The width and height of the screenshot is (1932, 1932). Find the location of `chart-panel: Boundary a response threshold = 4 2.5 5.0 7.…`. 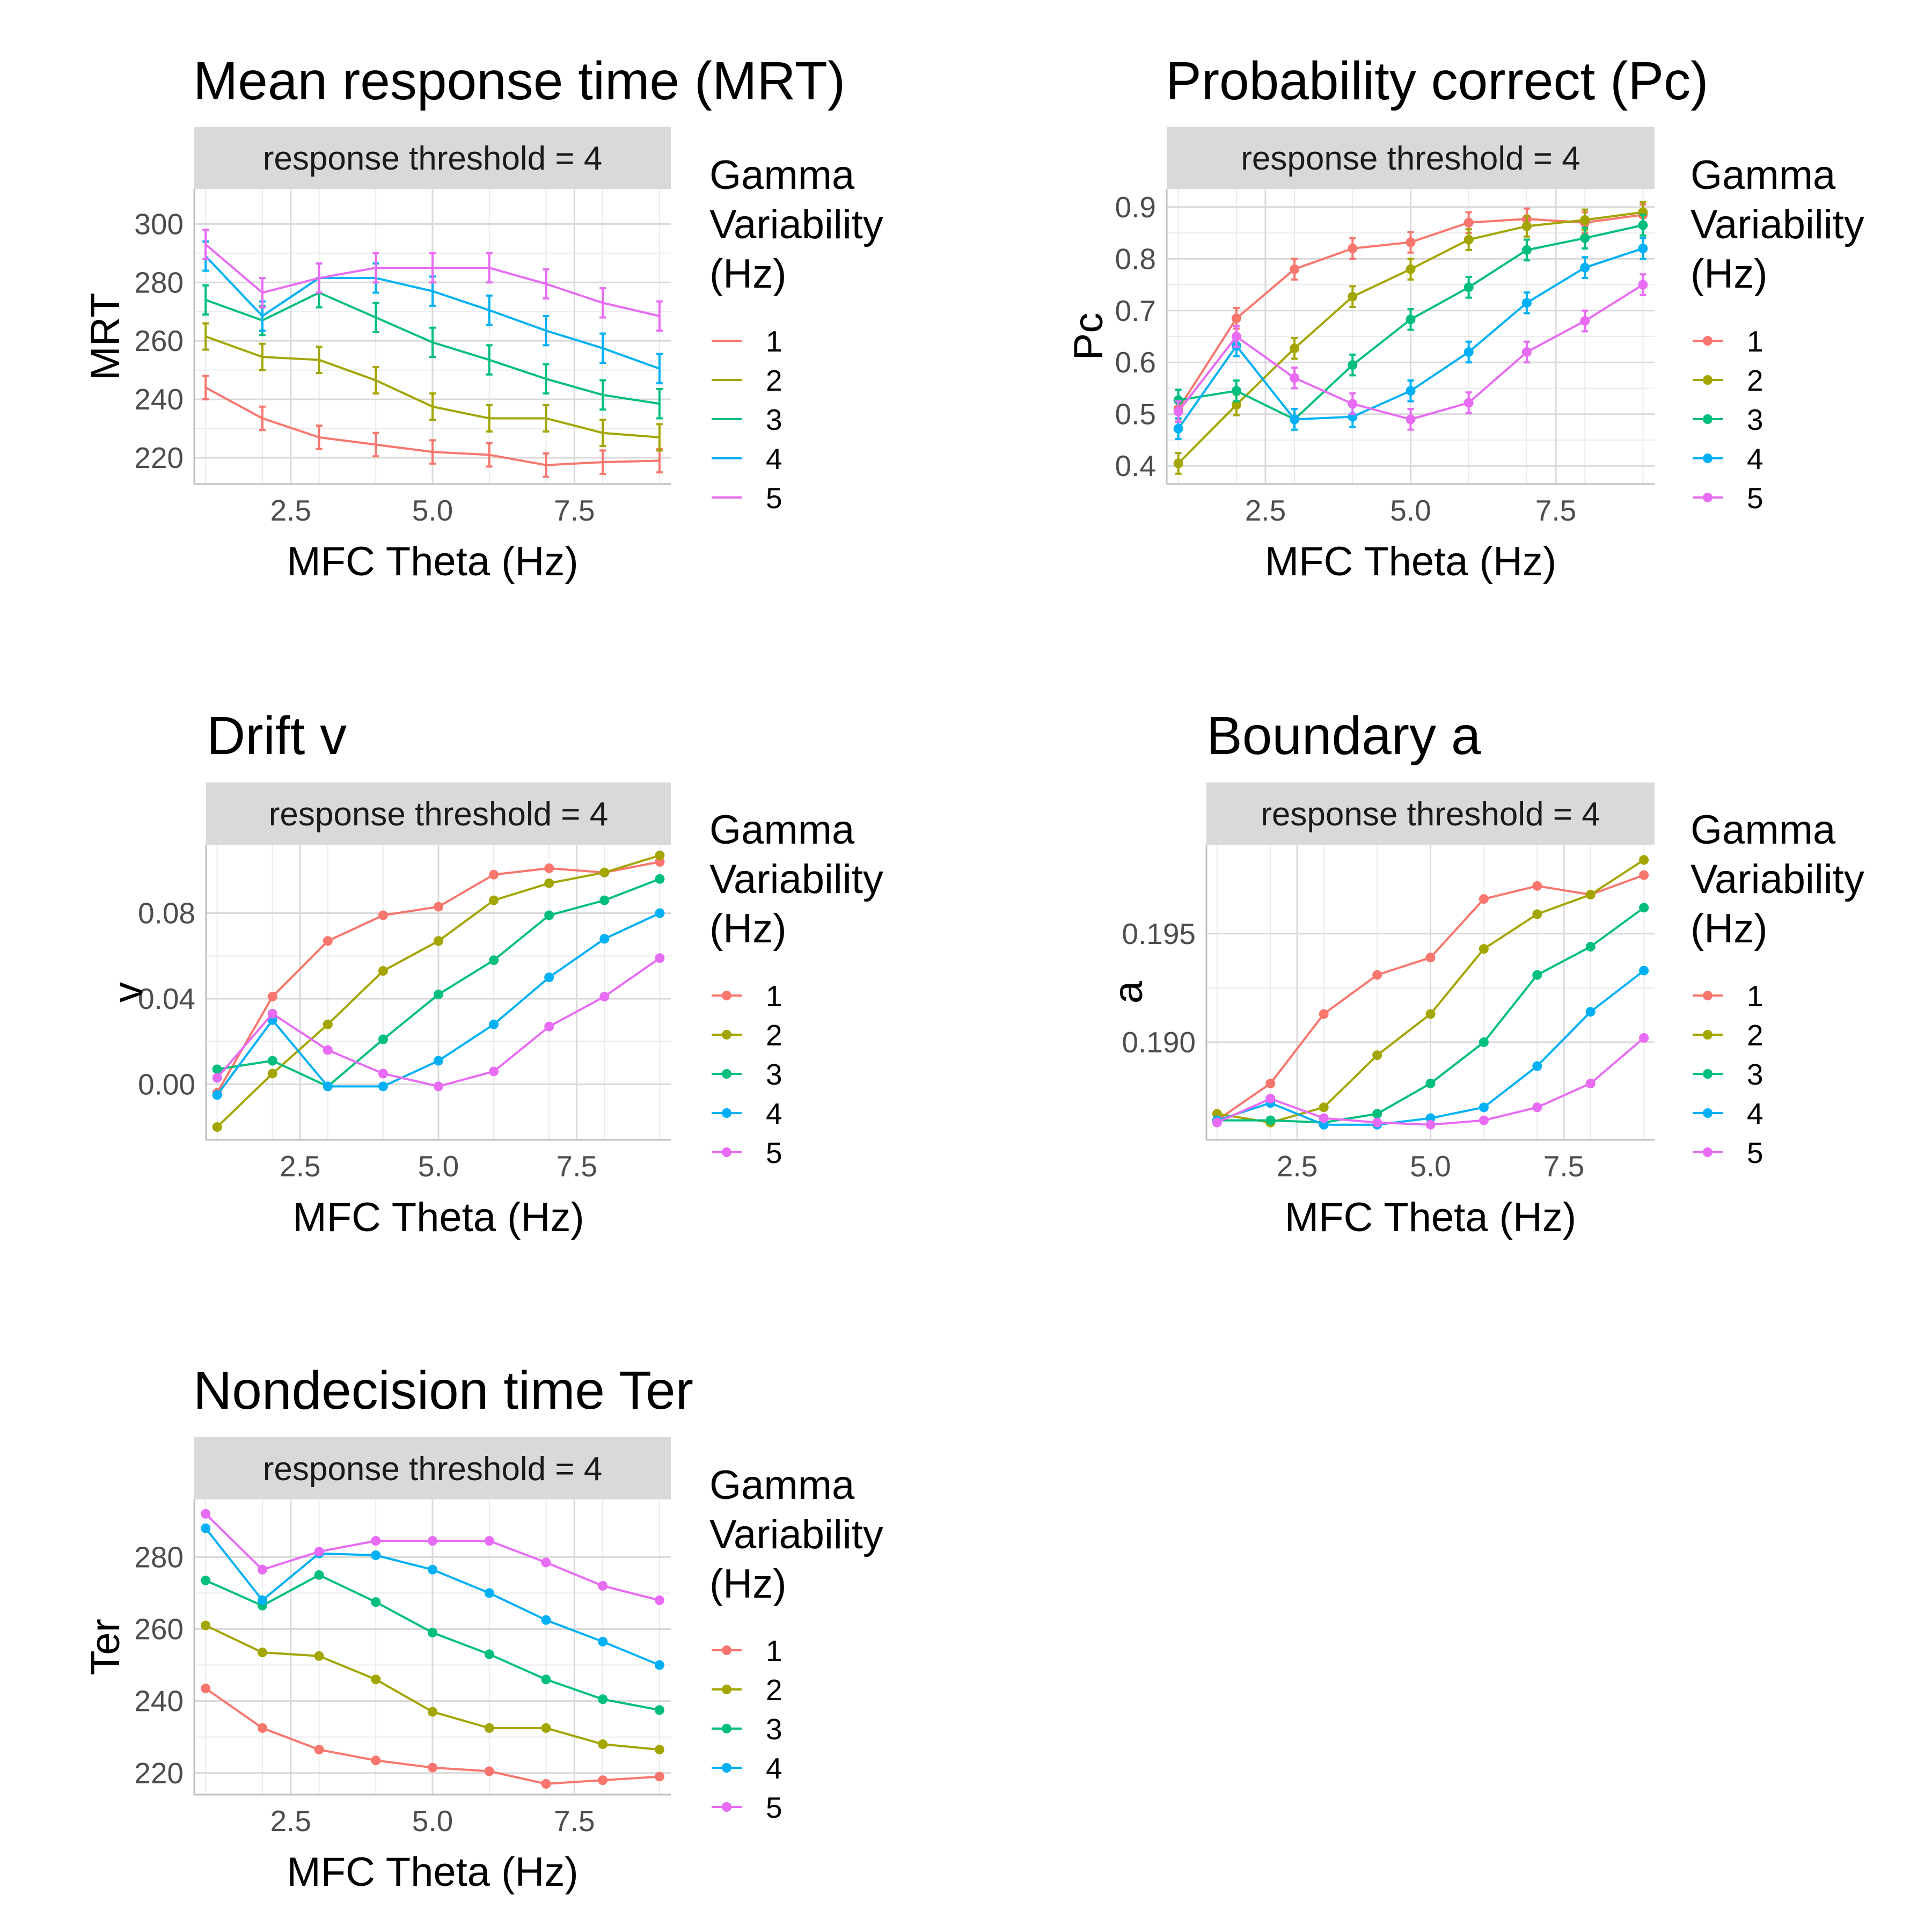

chart-panel: Boundary a response threshold = 4 2.5 5.0 7.… is located at coordinates (1485, 973).